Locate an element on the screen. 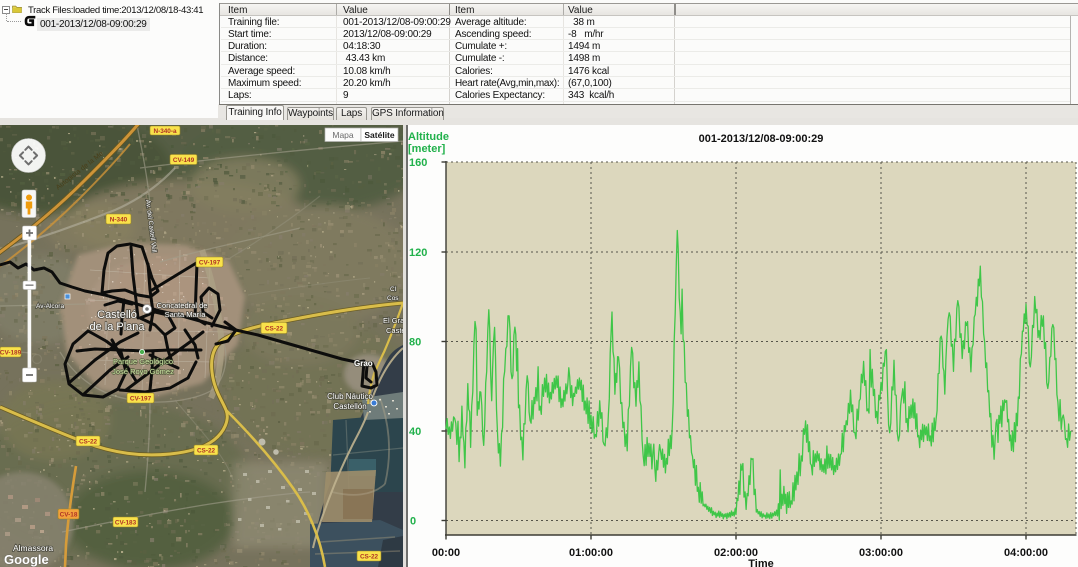  svg-text: 80 is located at coordinates (415, 343).